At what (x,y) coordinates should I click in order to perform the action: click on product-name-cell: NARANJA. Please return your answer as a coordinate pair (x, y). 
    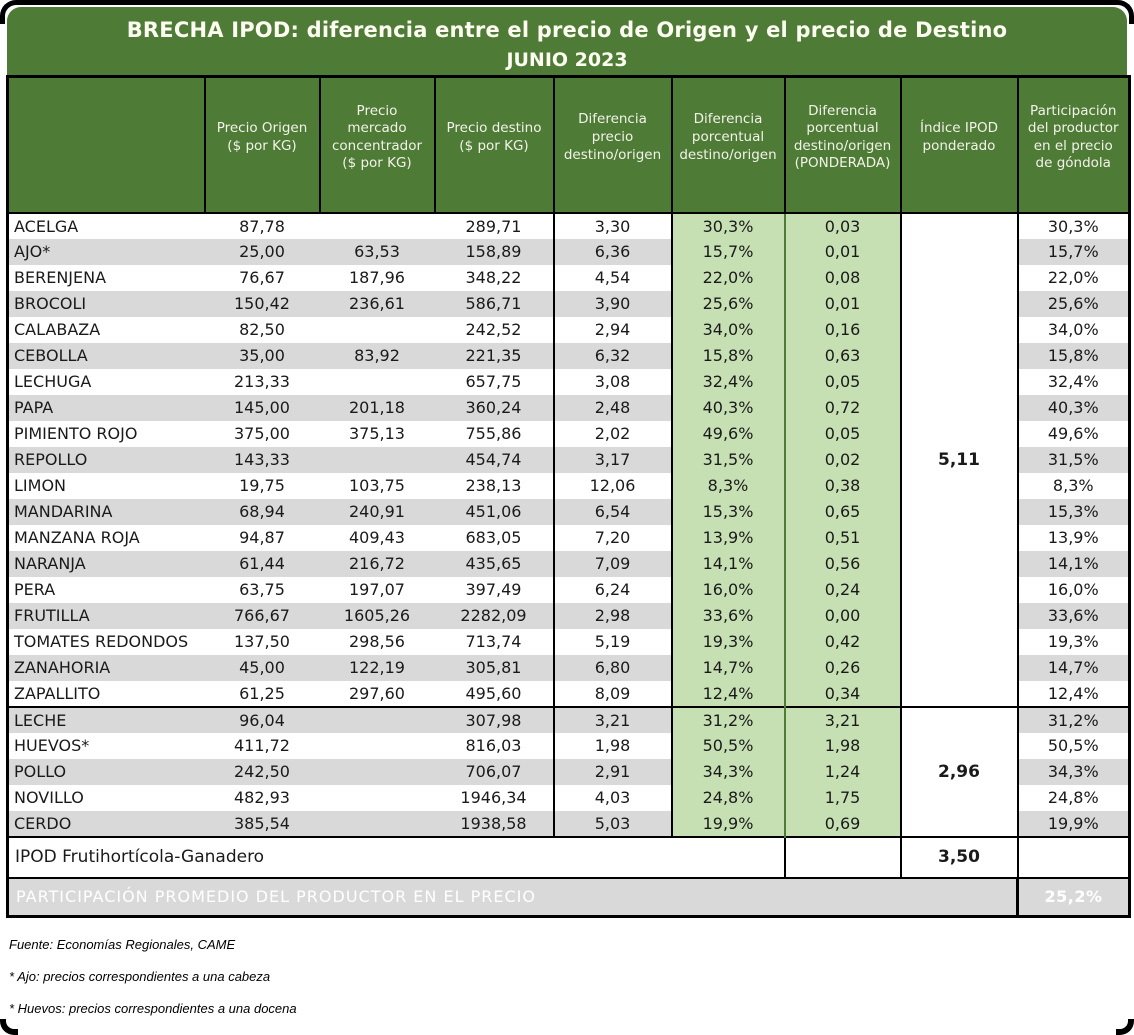
    Looking at the image, I should click on (106, 563).